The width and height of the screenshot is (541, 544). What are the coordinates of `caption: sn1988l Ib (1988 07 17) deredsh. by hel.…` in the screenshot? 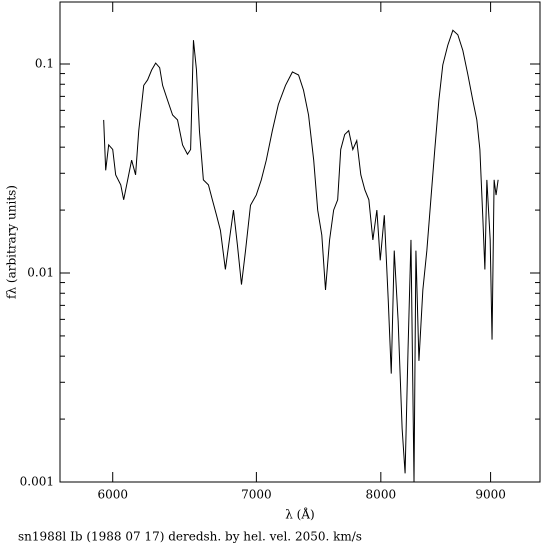 It's located at (190, 537).